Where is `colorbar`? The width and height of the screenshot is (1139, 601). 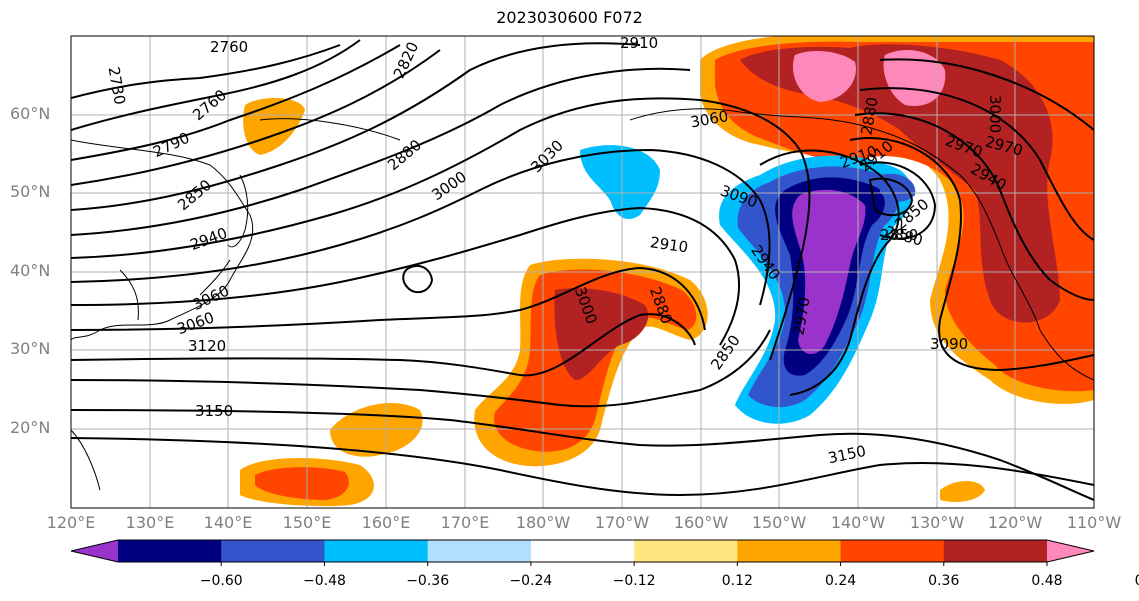
colorbar is located at coordinates (582, 552).